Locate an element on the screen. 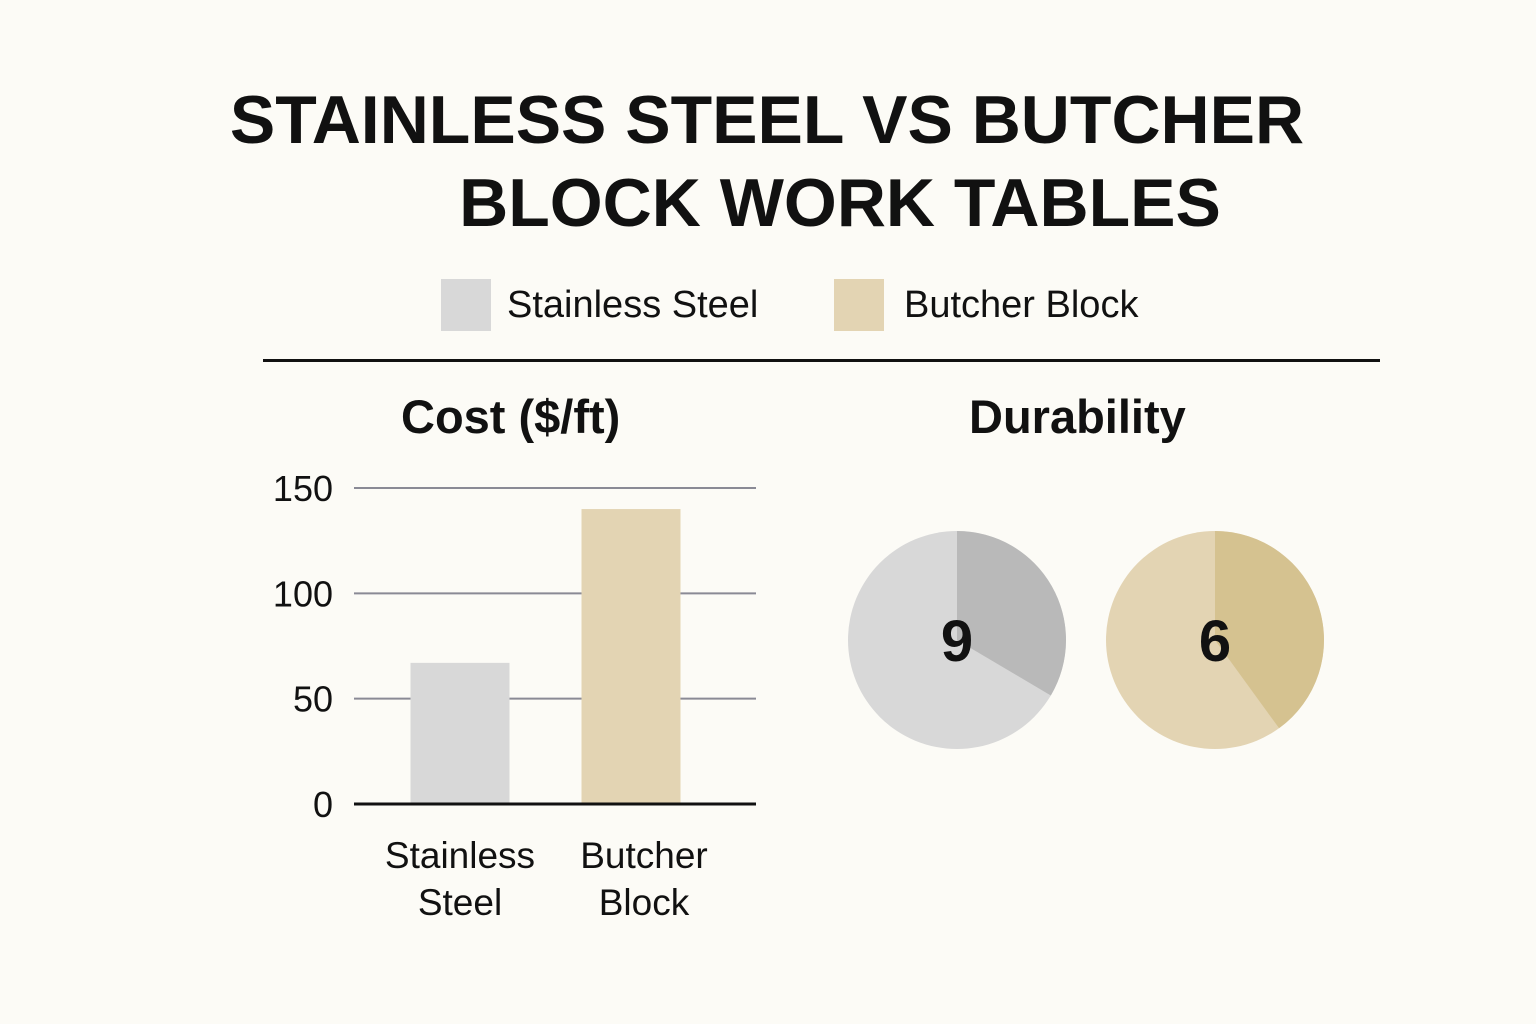  y-tick-label: 100 is located at coordinates (303, 593).